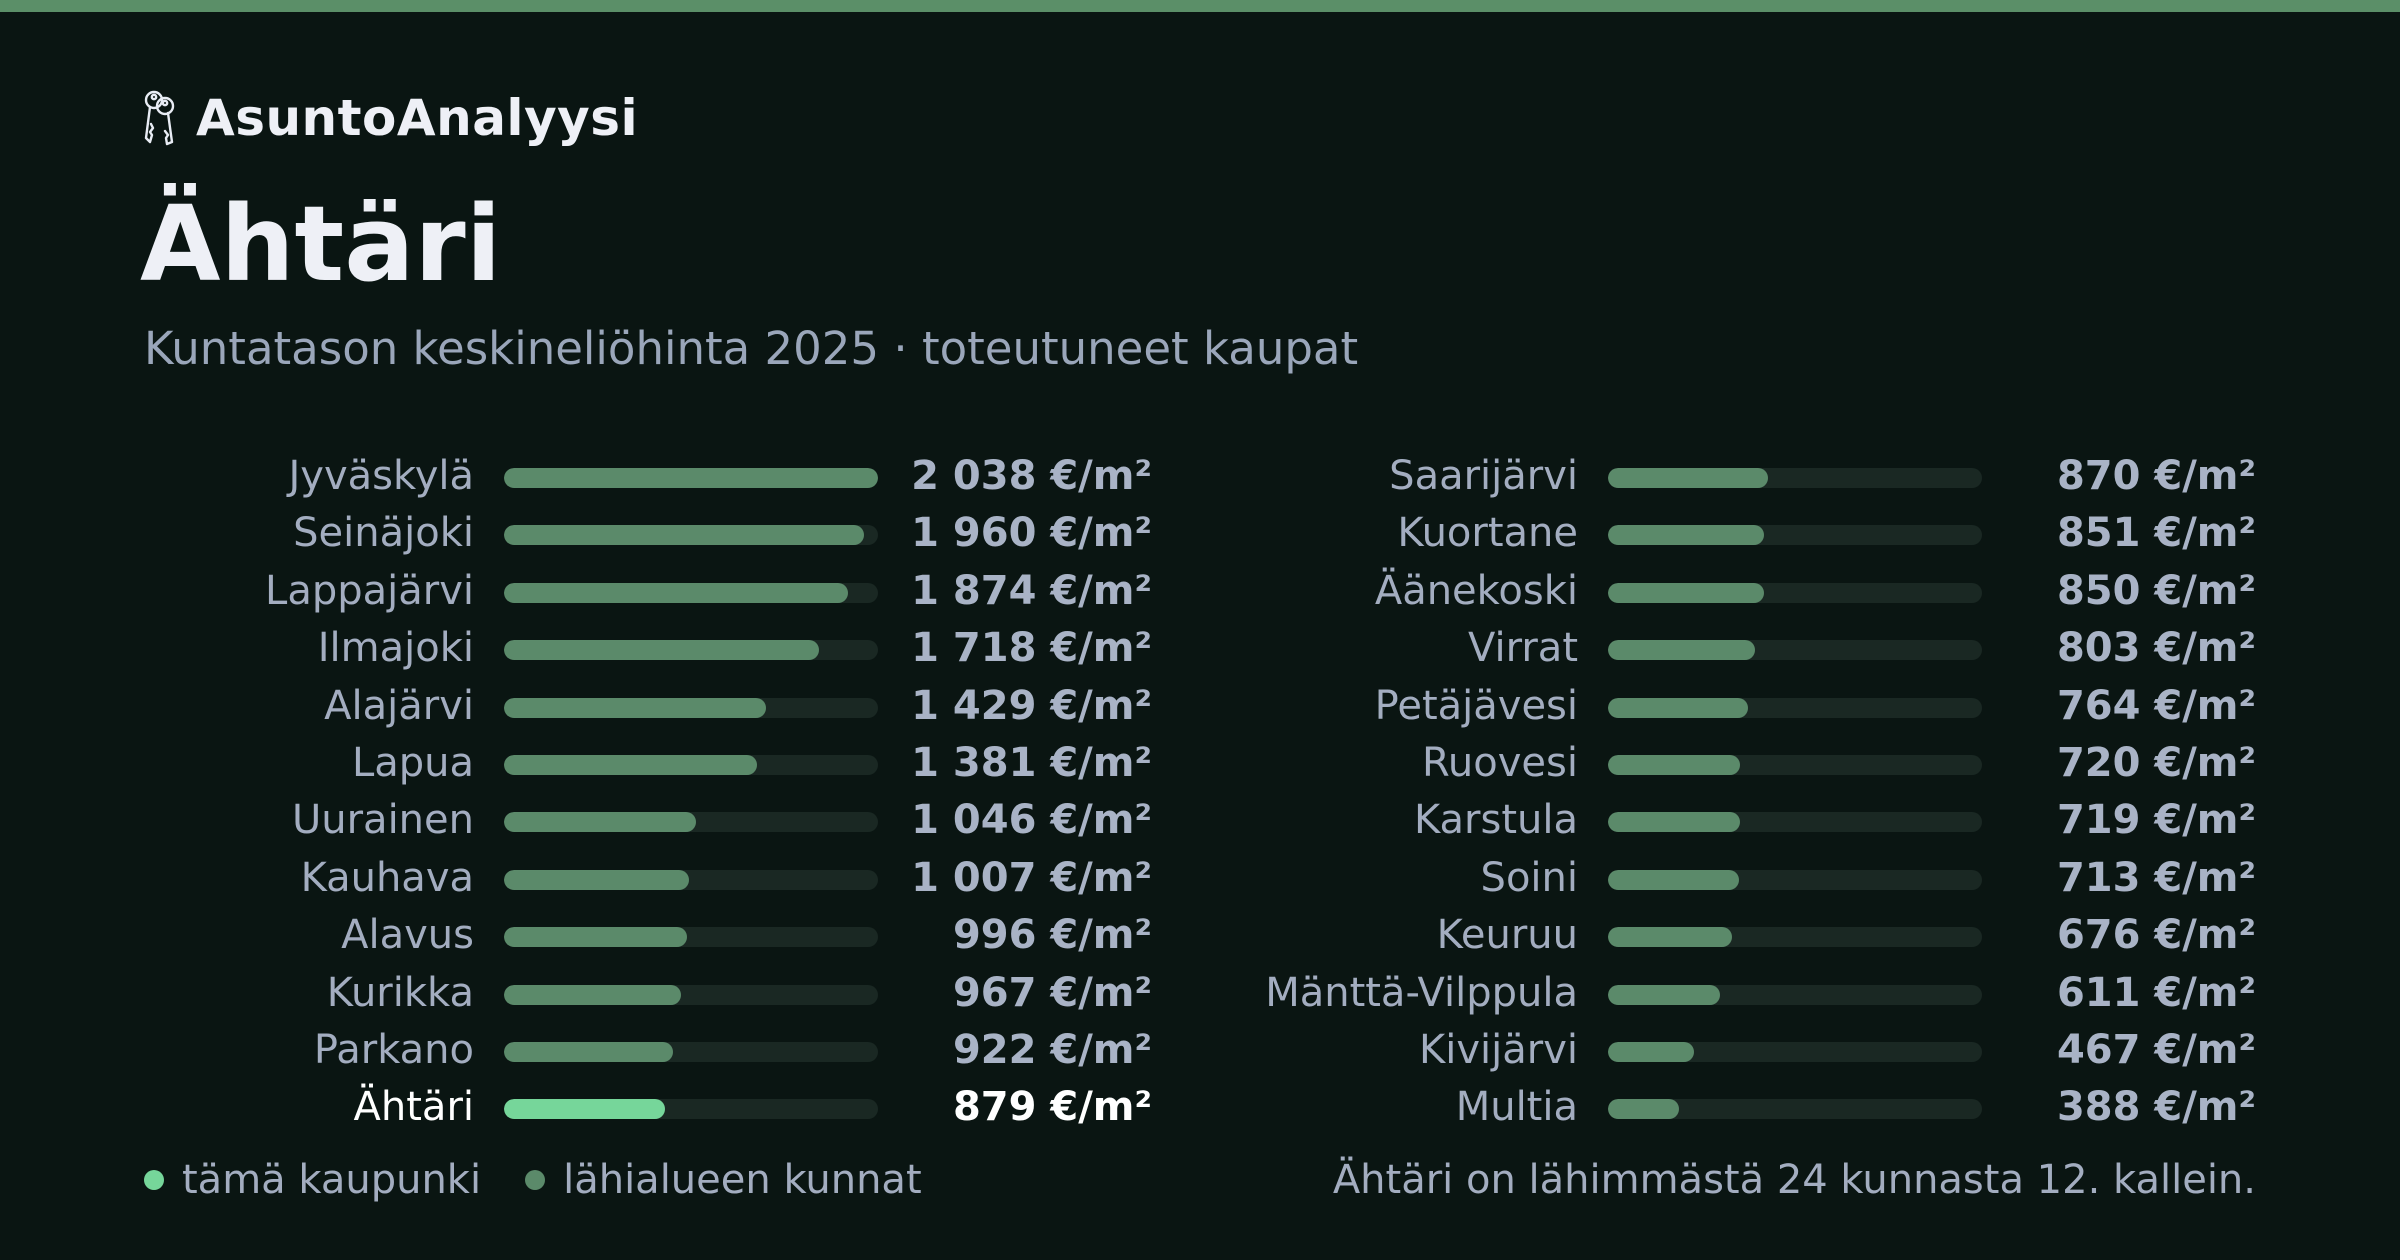  Describe the element at coordinates (154, 1180) in the screenshot. I see `legend-dot-highlight` at that location.